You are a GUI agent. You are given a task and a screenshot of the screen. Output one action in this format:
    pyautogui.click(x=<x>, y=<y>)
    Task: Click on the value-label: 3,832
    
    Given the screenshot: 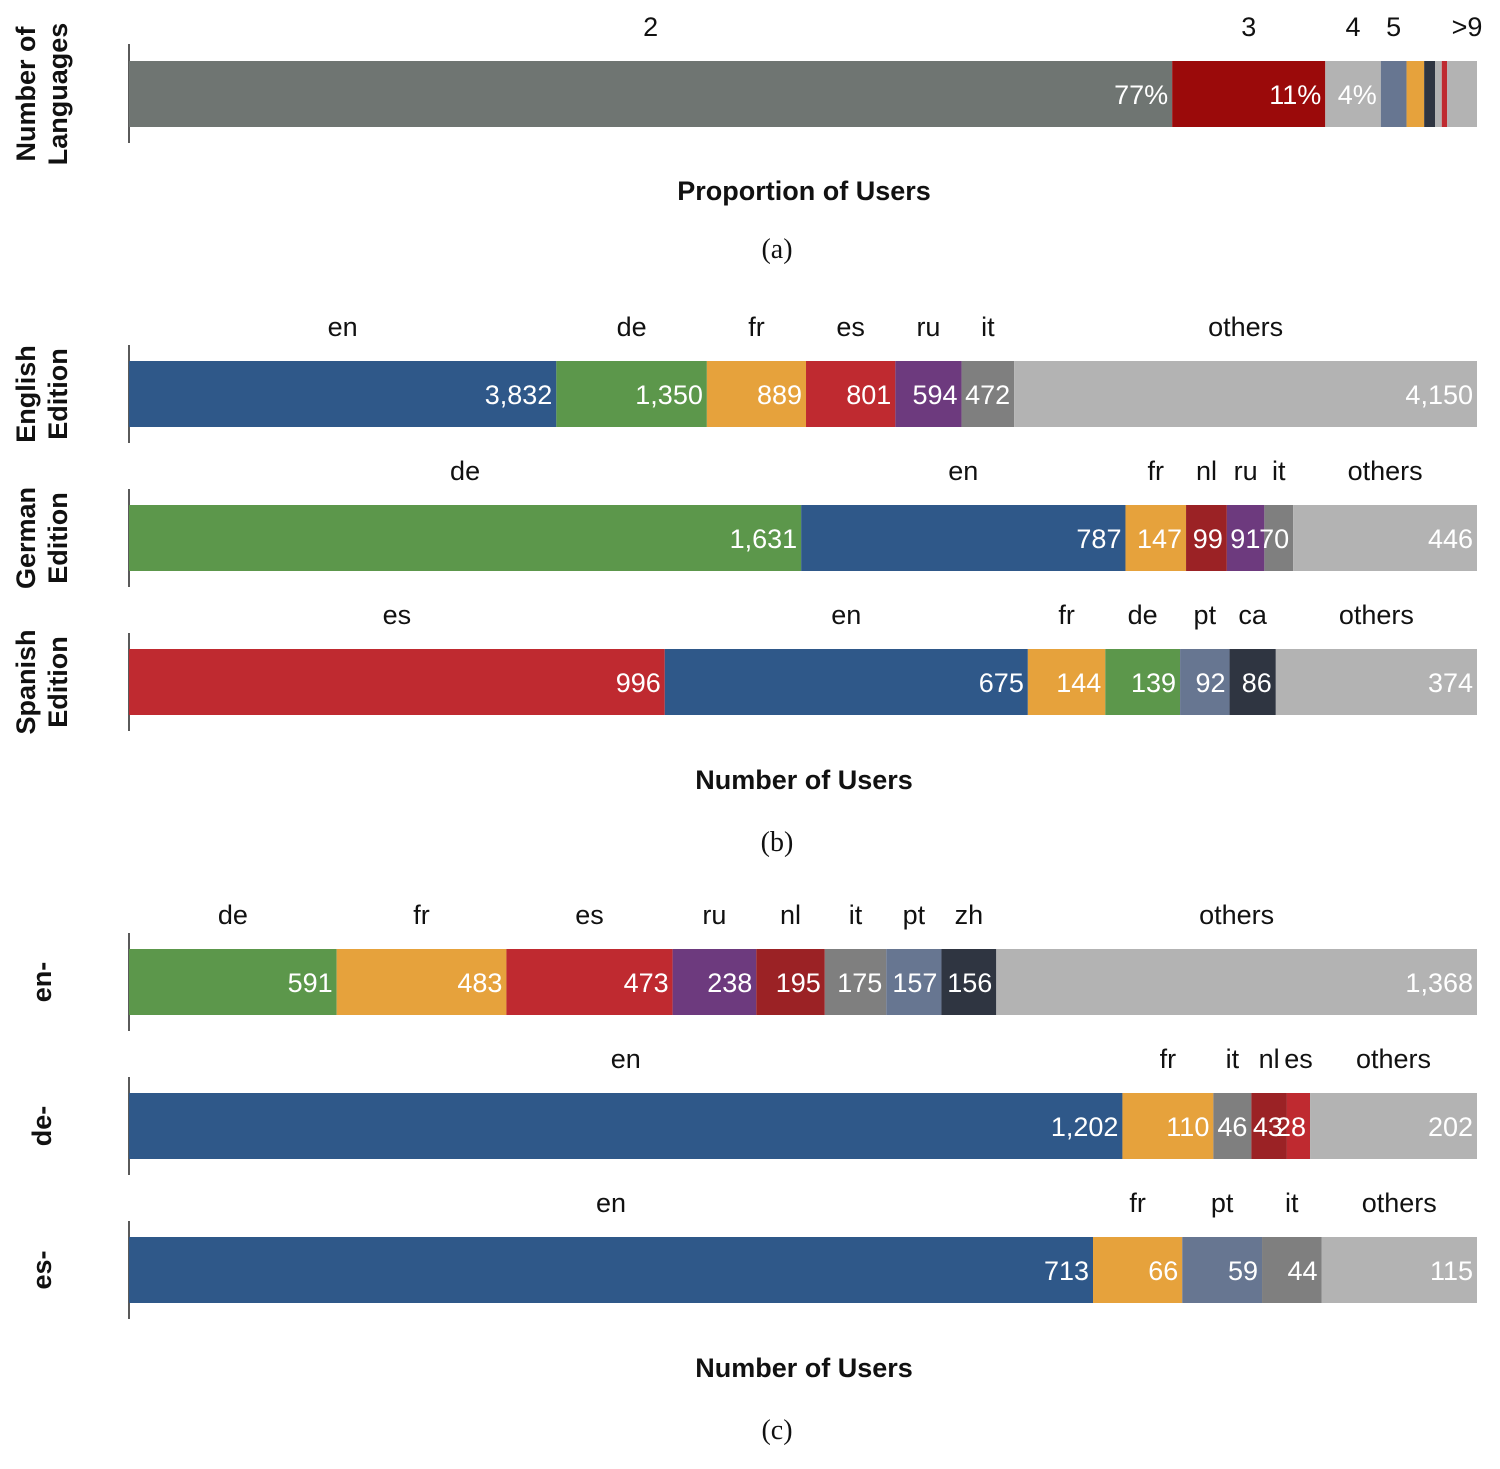 What is the action you would take?
    pyautogui.click(x=519, y=395)
    